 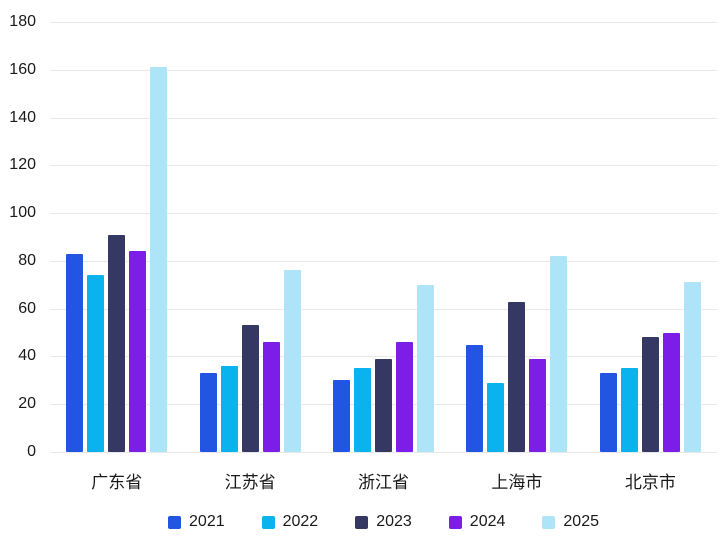 I want to click on bar-2022-上海市, so click(x=496, y=417).